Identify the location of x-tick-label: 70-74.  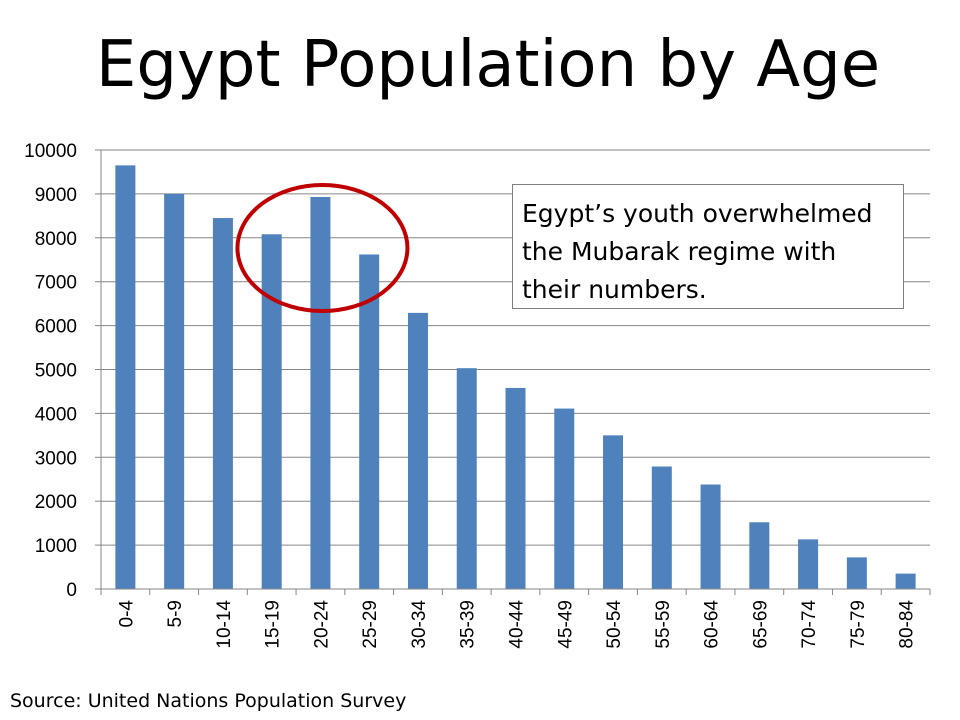
(809, 624).